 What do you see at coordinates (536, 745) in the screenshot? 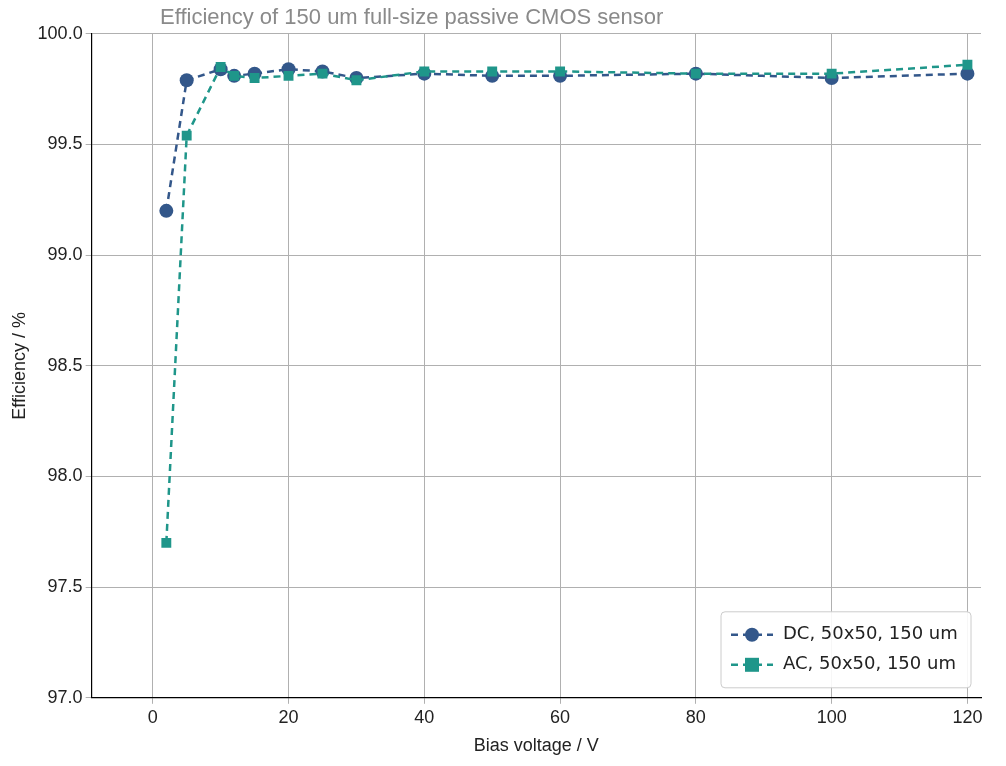
I see `x-axis-title: Bias voltage / V` at bounding box center [536, 745].